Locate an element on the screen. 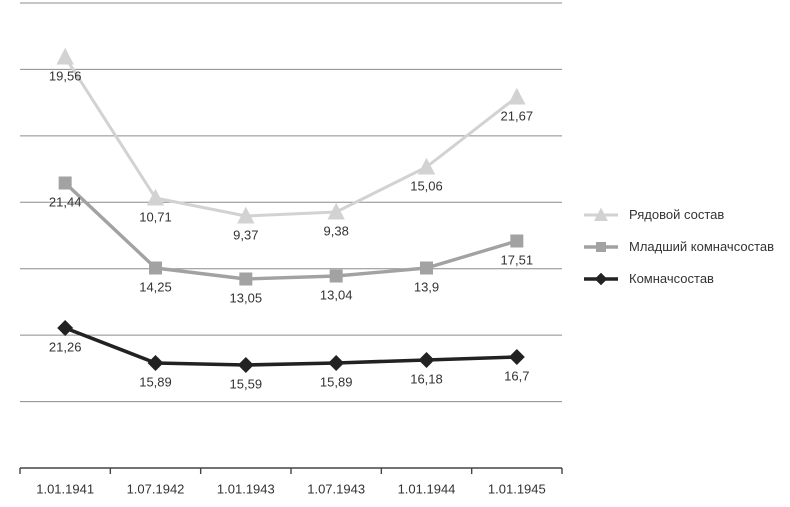 This screenshot has width=790, height=507. point-label: 17,51 is located at coordinates (517, 260).